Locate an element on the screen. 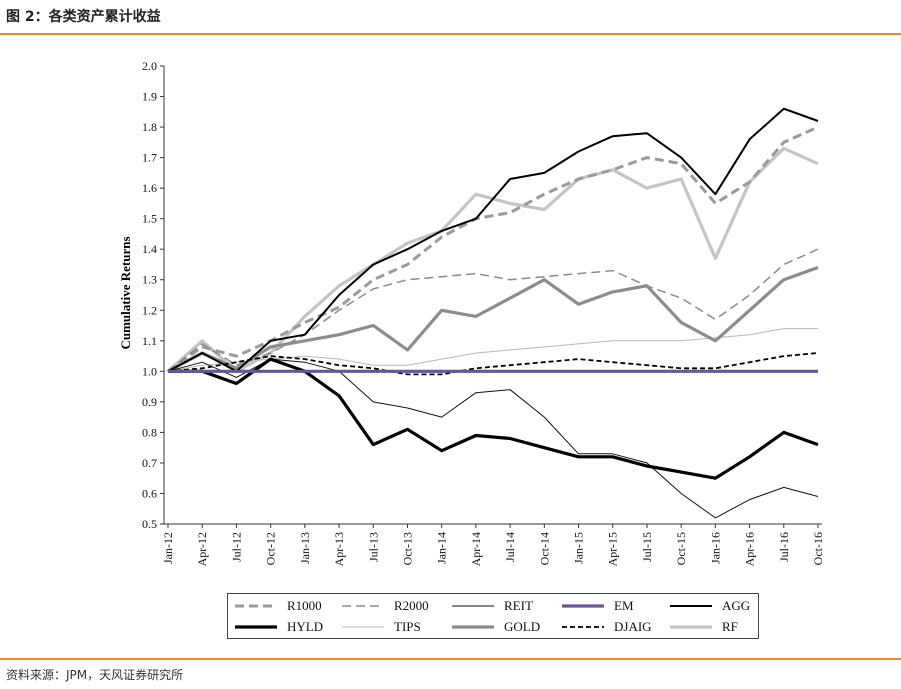 The height and width of the screenshot is (689, 901). source-note: 资料来源：JPM，天风证券研究所 is located at coordinates (95, 675).